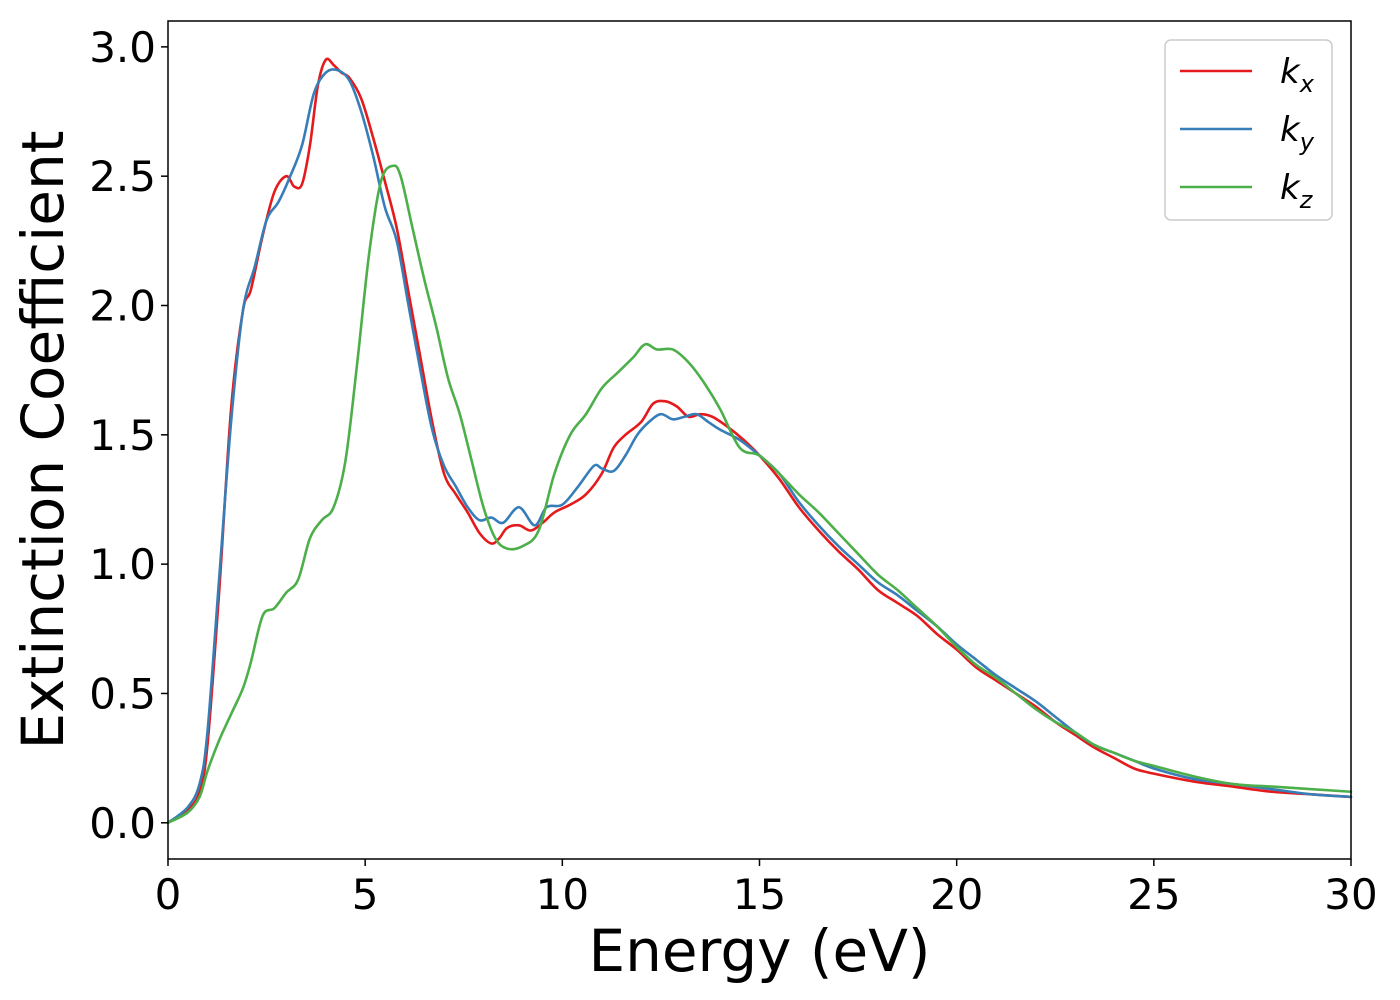 The width and height of the screenshot is (1400, 1000). What do you see at coordinates (1350, 894) in the screenshot?
I see `x-tick-label: 30` at bounding box center [1350, 894].